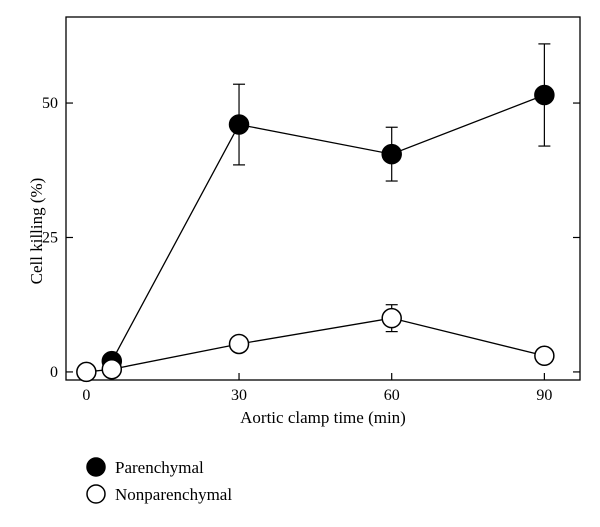  What do you see at coordinates (159, 467) in the screenshot?
I see `legend-label-parenchymal: Parenchymal` at bounding box center [159, 467].